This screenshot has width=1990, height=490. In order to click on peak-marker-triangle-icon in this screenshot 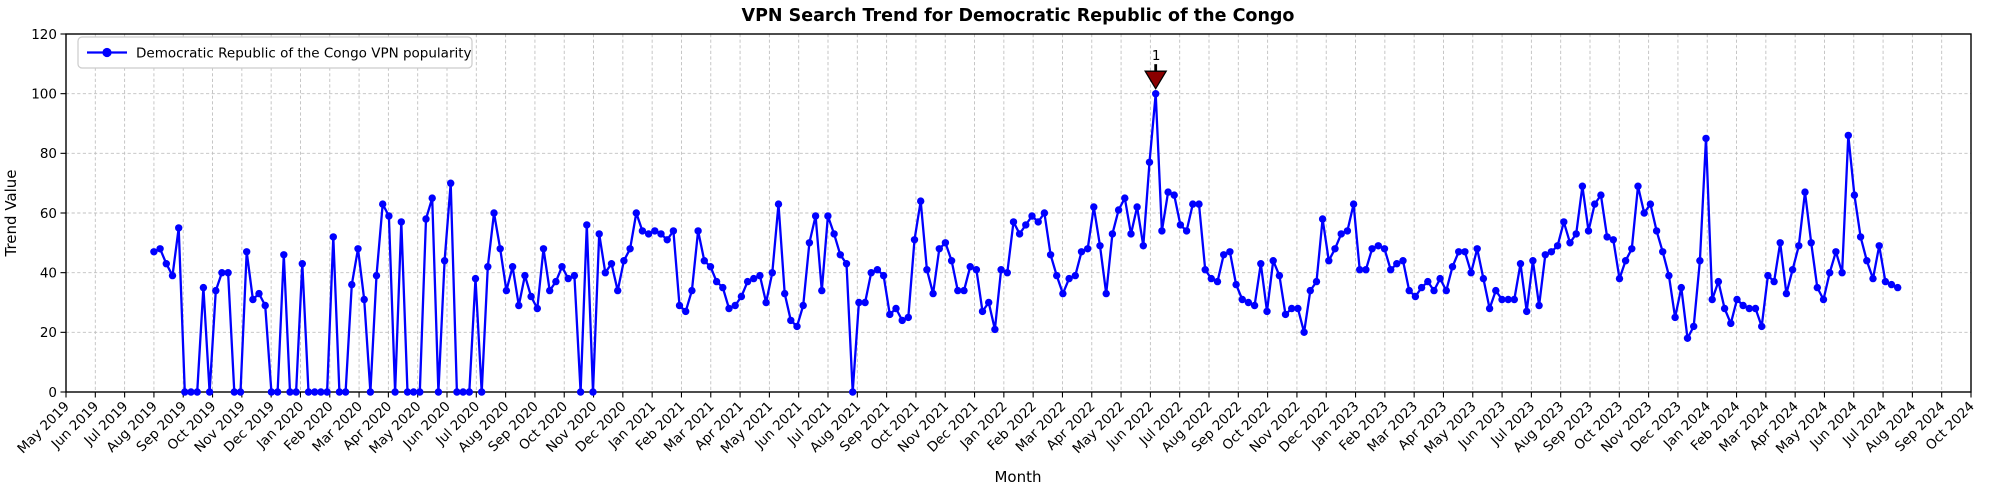, I will do `click(1156, 80)`.